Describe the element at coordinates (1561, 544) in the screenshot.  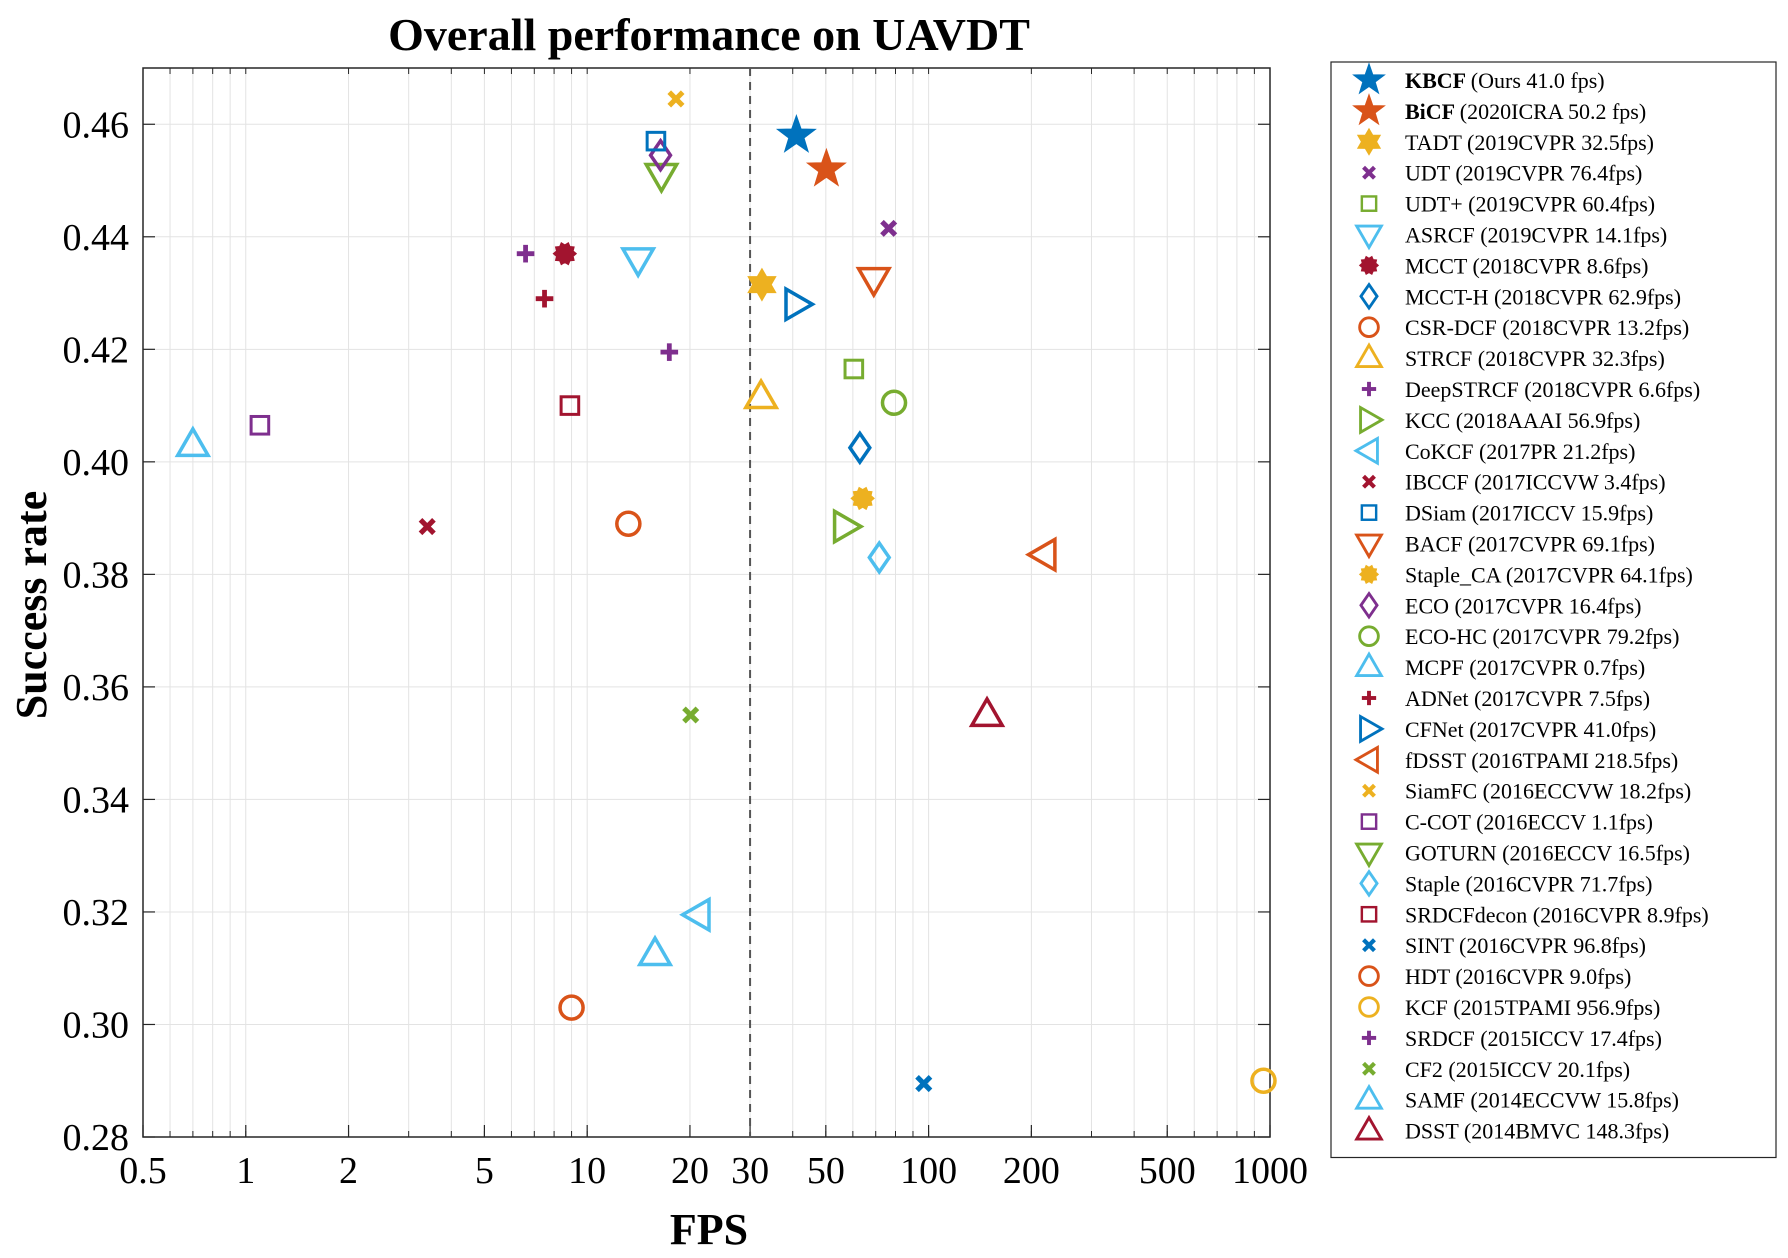
I see `legend-series-detail: (2017CVPR 69.1fps)` at that location.